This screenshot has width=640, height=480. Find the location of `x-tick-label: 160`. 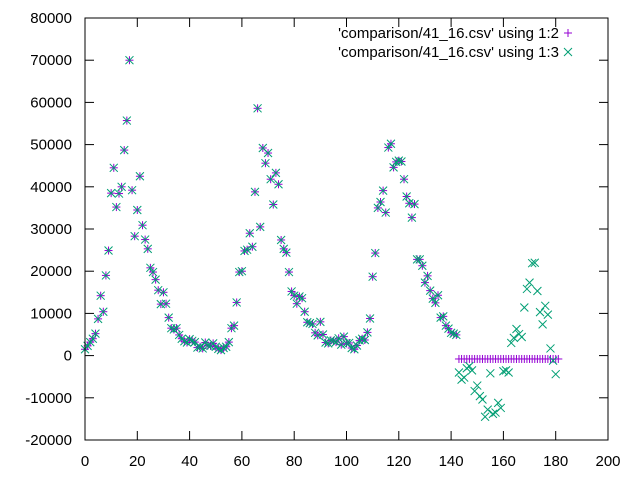

x-tick-label: 160 is located at coordinates (503, 461).